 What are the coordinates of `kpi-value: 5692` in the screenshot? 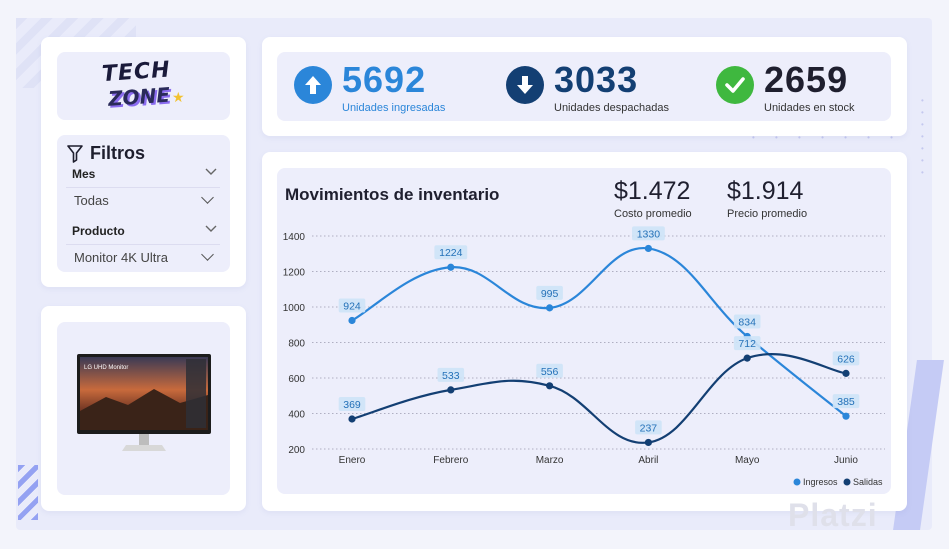 It's located at (384, 79).